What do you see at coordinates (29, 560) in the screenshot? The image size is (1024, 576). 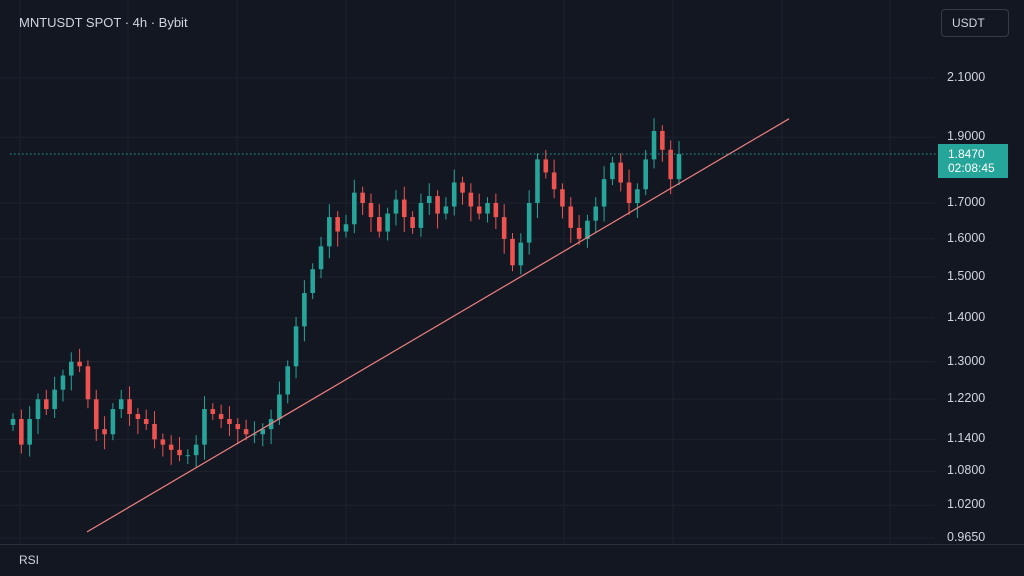 I see `rsi-label: RSI` at bounding box center [29, 560].